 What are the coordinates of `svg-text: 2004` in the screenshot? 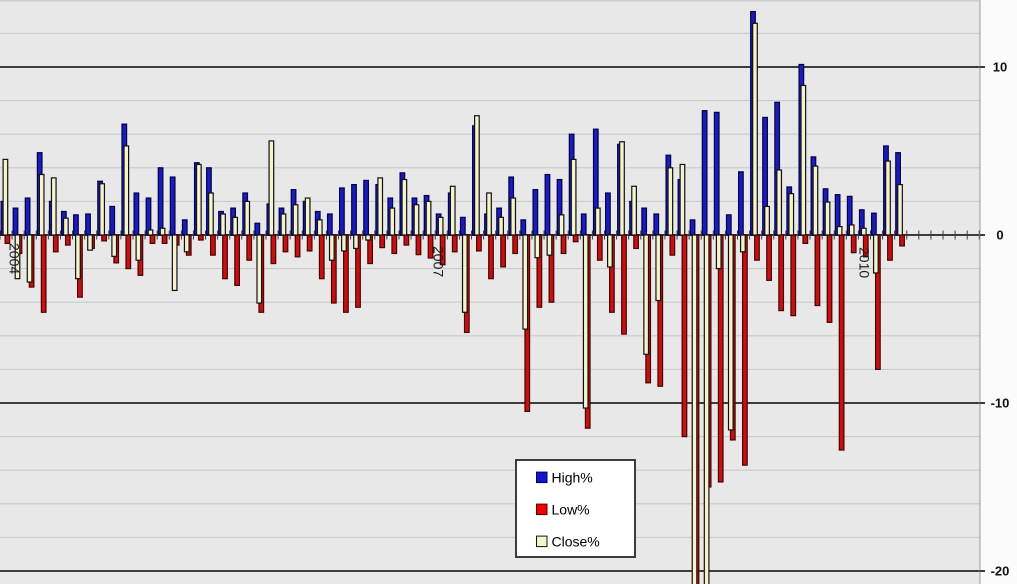 It's located at (15, 258).